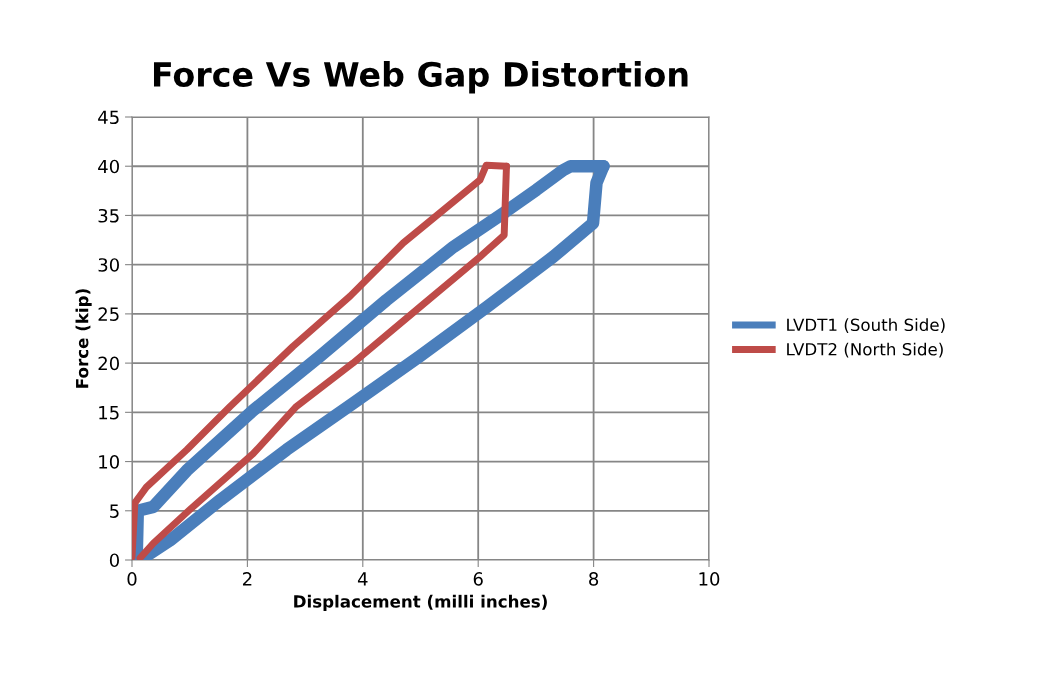 This screenshot has height=680, width=1043. Describe the element at coordinates (108, 265) in the screenshot. I see `y-tick-label: 30` at that location.